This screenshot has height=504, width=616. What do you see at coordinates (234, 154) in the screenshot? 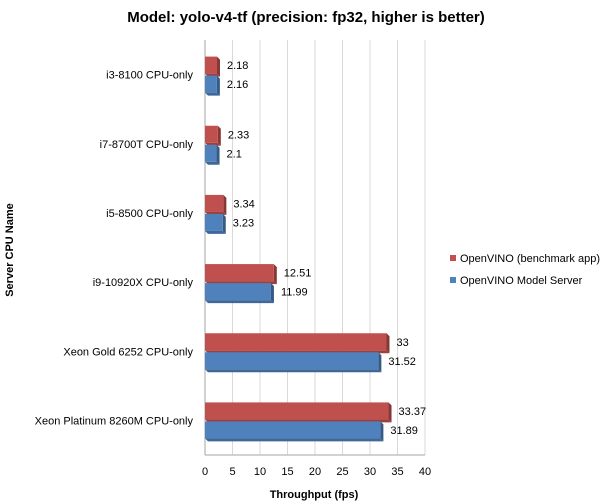
I see `data-label: 2.1` at bounding box center [234, 154].